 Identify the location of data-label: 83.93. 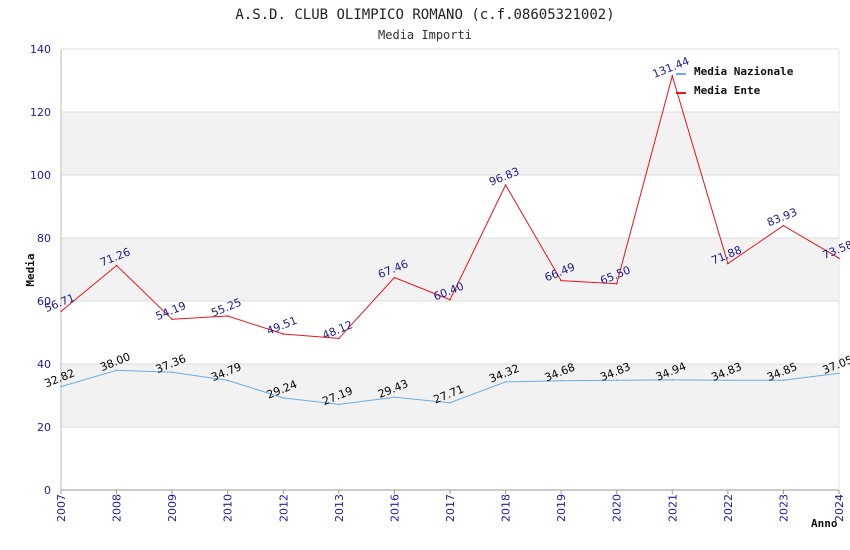
(782, 217).